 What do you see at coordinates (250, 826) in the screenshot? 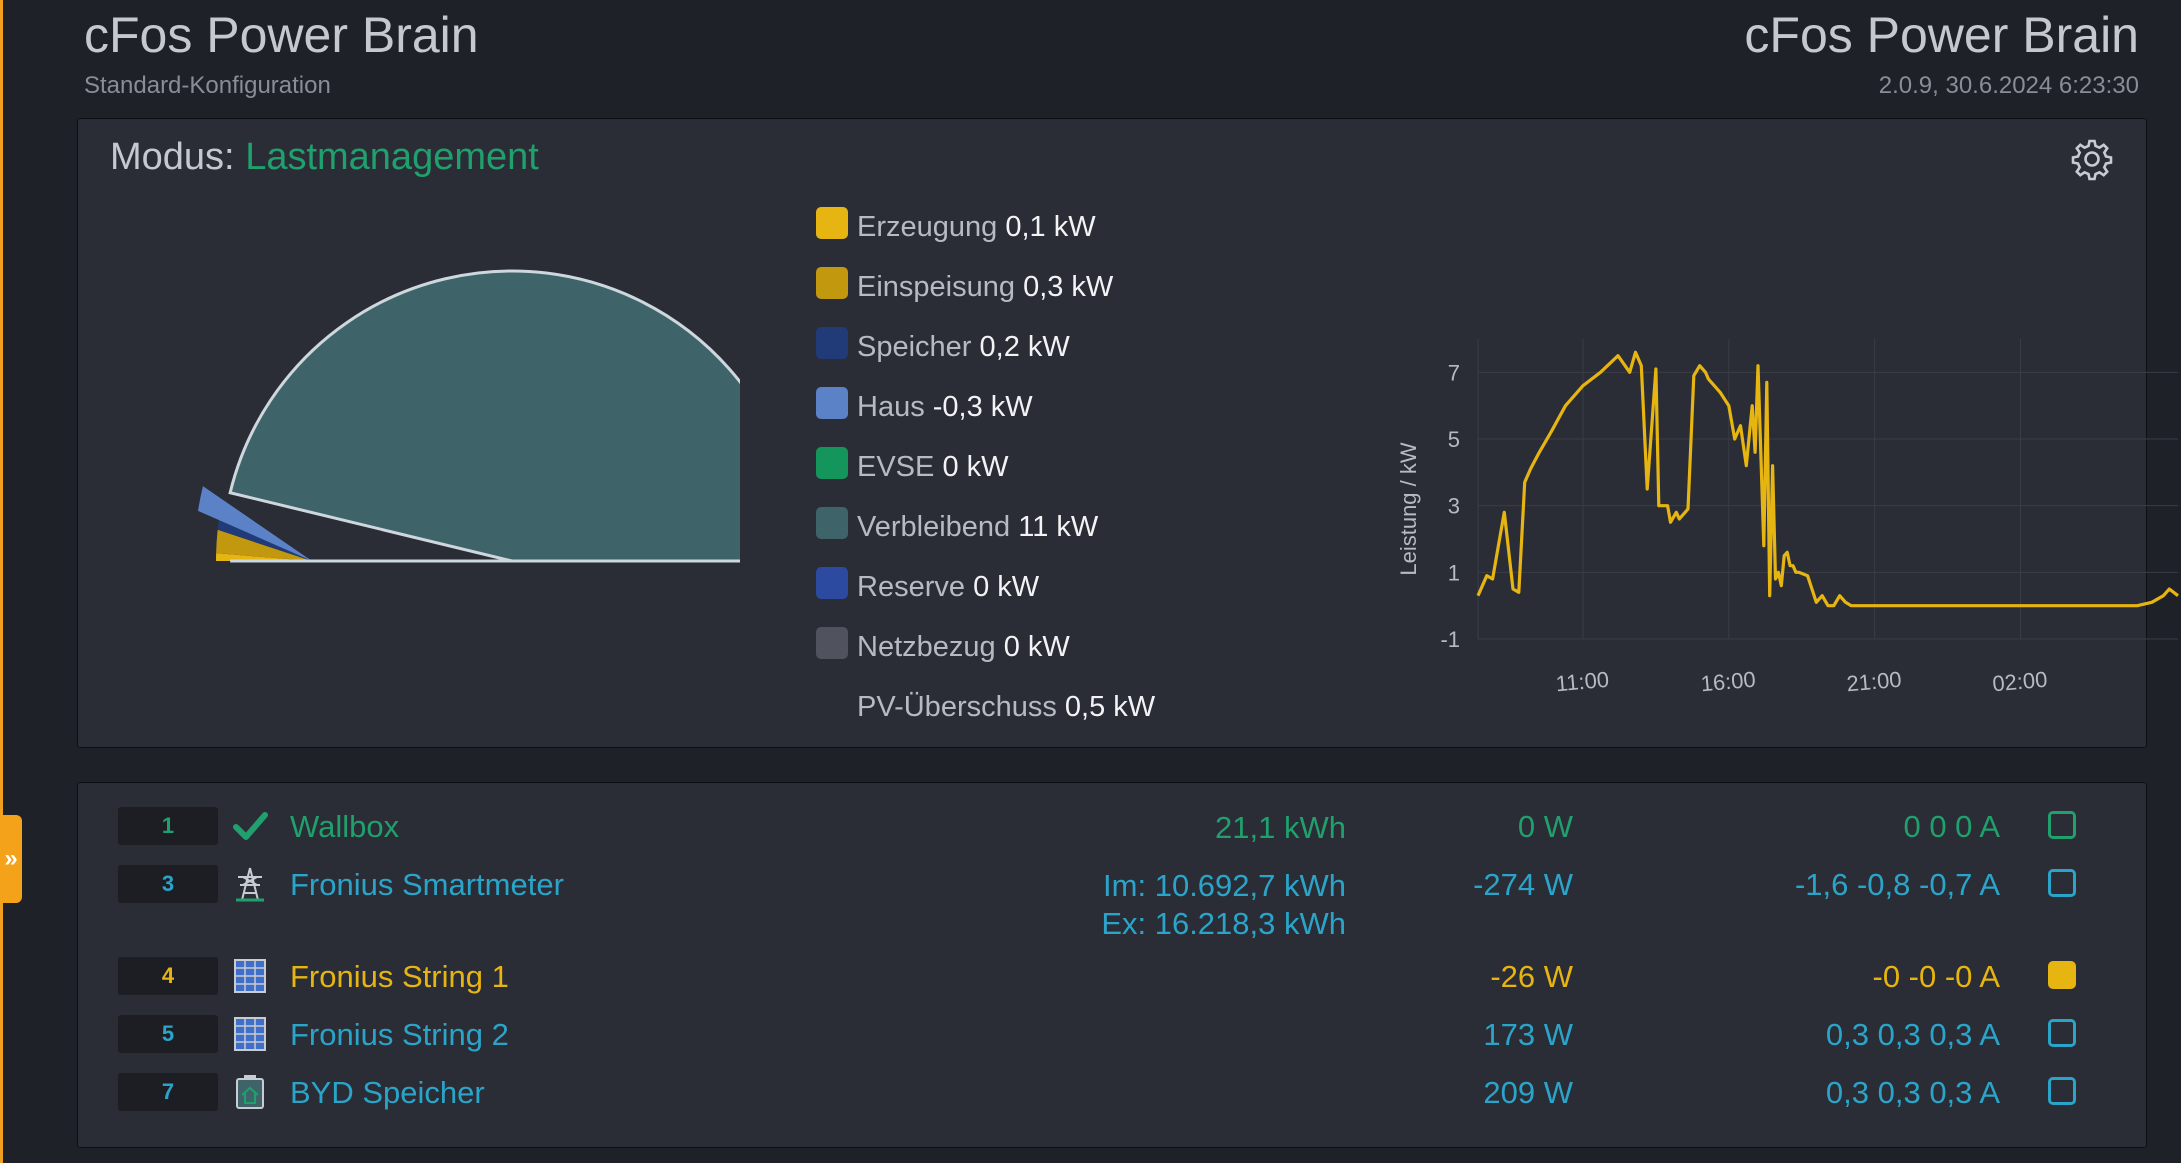
I see `check-icon` at bounding box center [250, 826].